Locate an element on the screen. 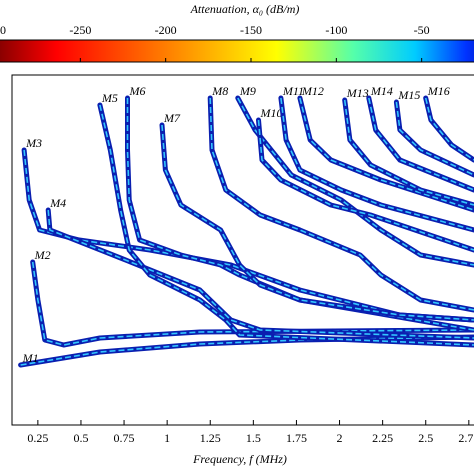 The width and height of the screenshot is (474, 474). x-tick-label: 2.5 is located at coordinates (425, 438).